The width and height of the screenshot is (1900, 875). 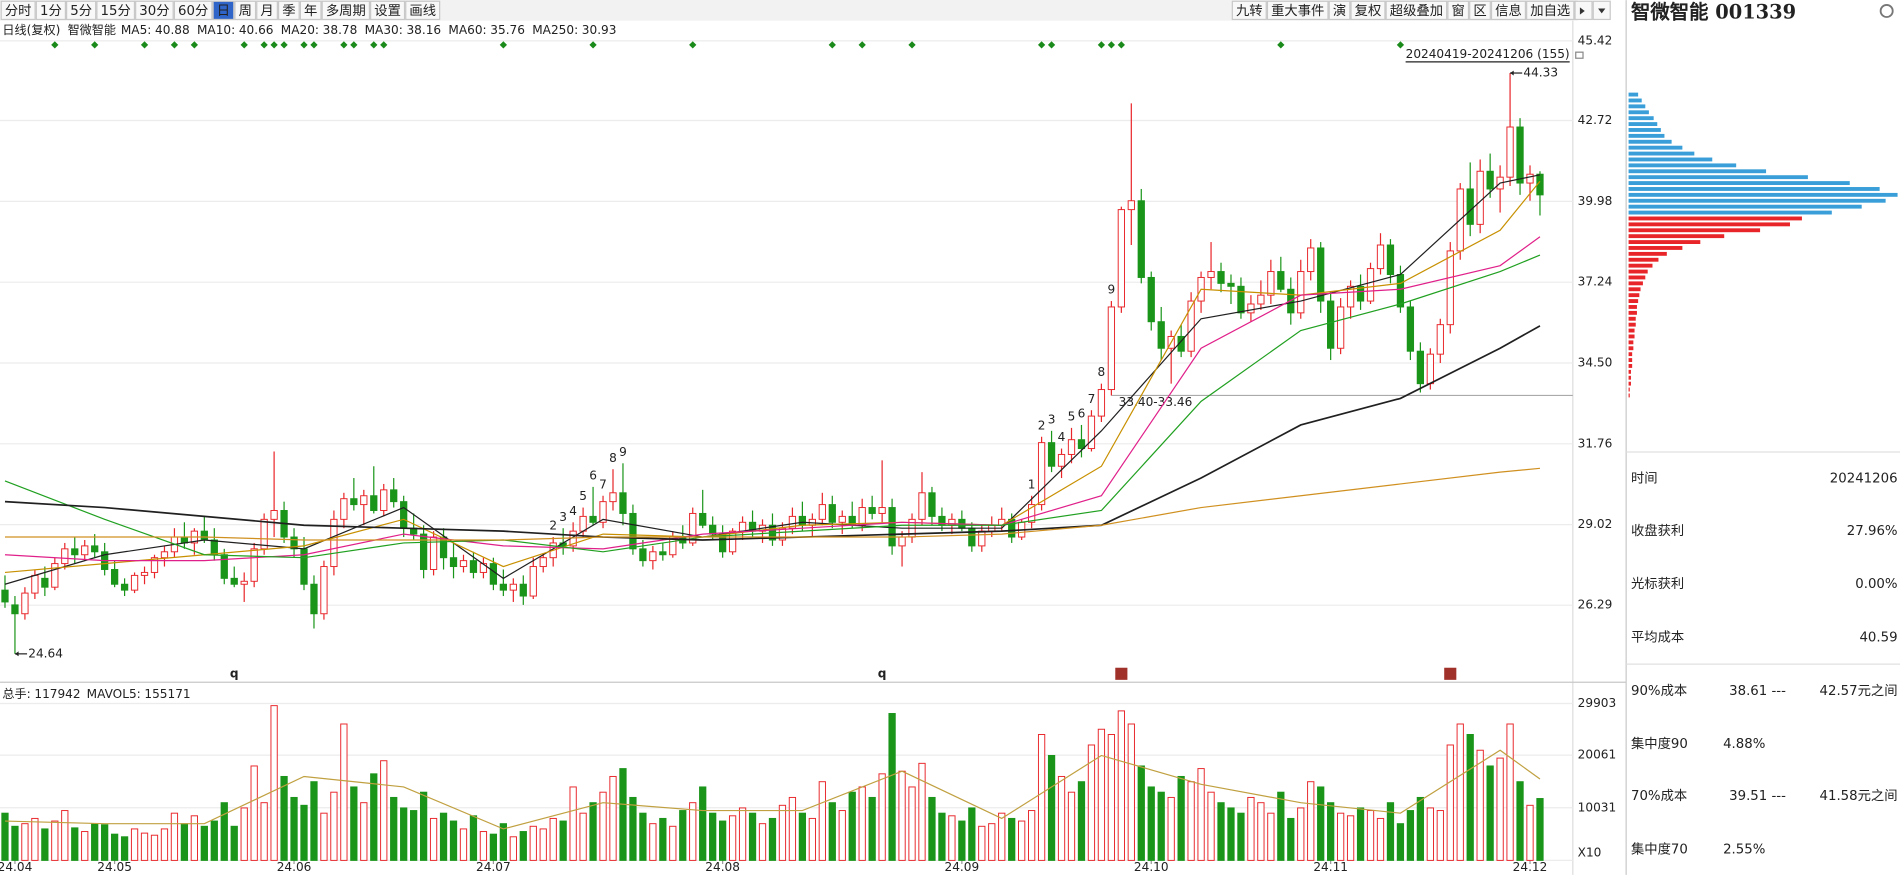 I want to click on toolbar-label: 设置, so click(x=387, y=11).